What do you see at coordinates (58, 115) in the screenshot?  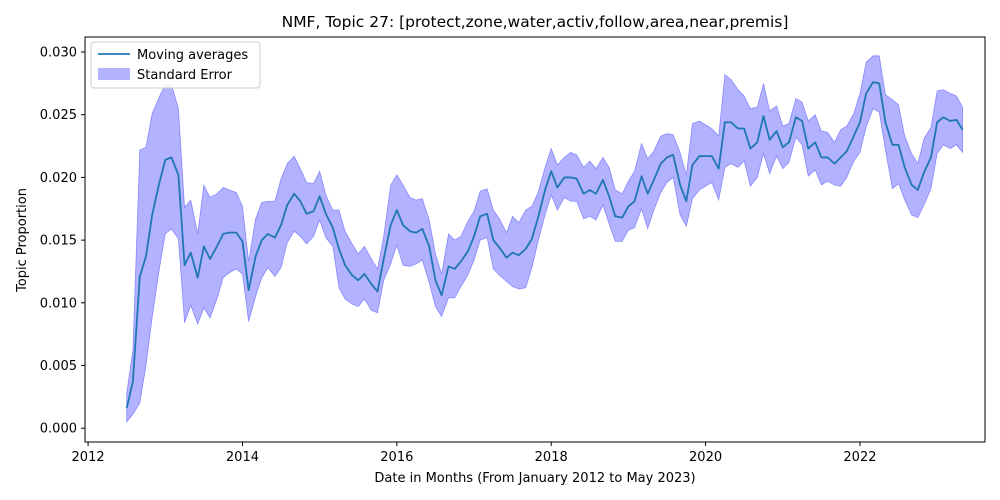 I see `y-tick-label: 0.025` at bounding box center [58, 115].